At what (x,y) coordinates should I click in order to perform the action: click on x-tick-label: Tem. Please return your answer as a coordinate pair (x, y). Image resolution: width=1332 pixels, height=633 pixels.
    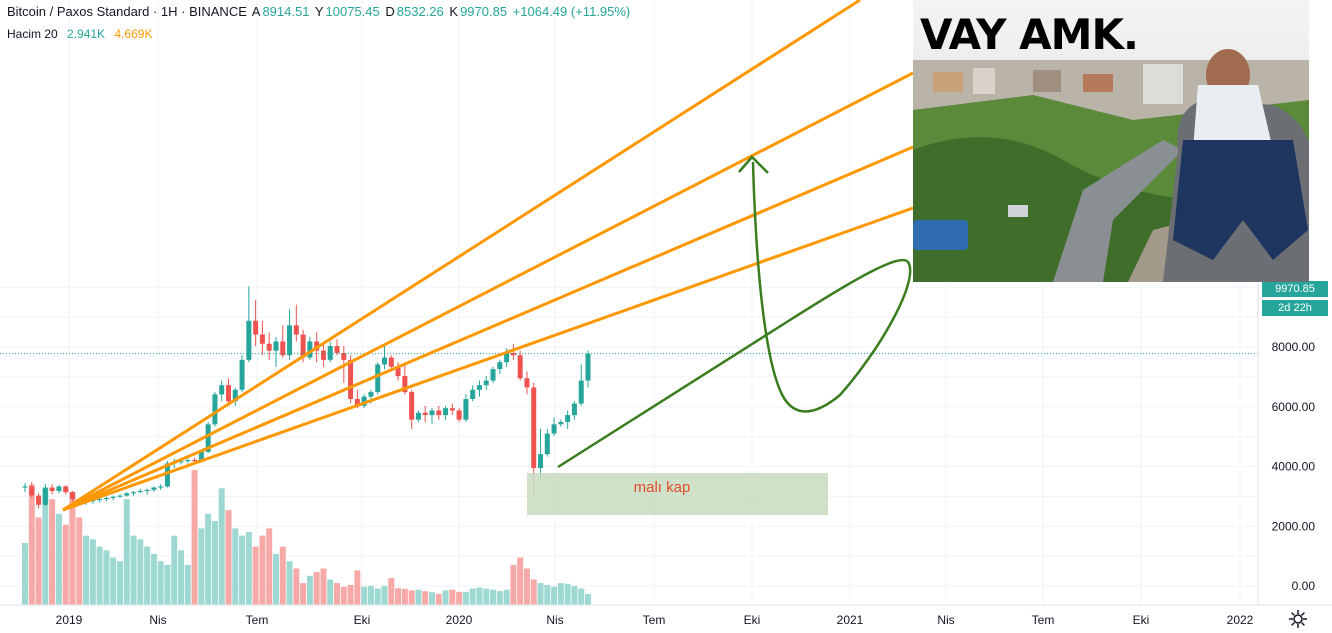
    Looking at the image, I should click on (654, 620).